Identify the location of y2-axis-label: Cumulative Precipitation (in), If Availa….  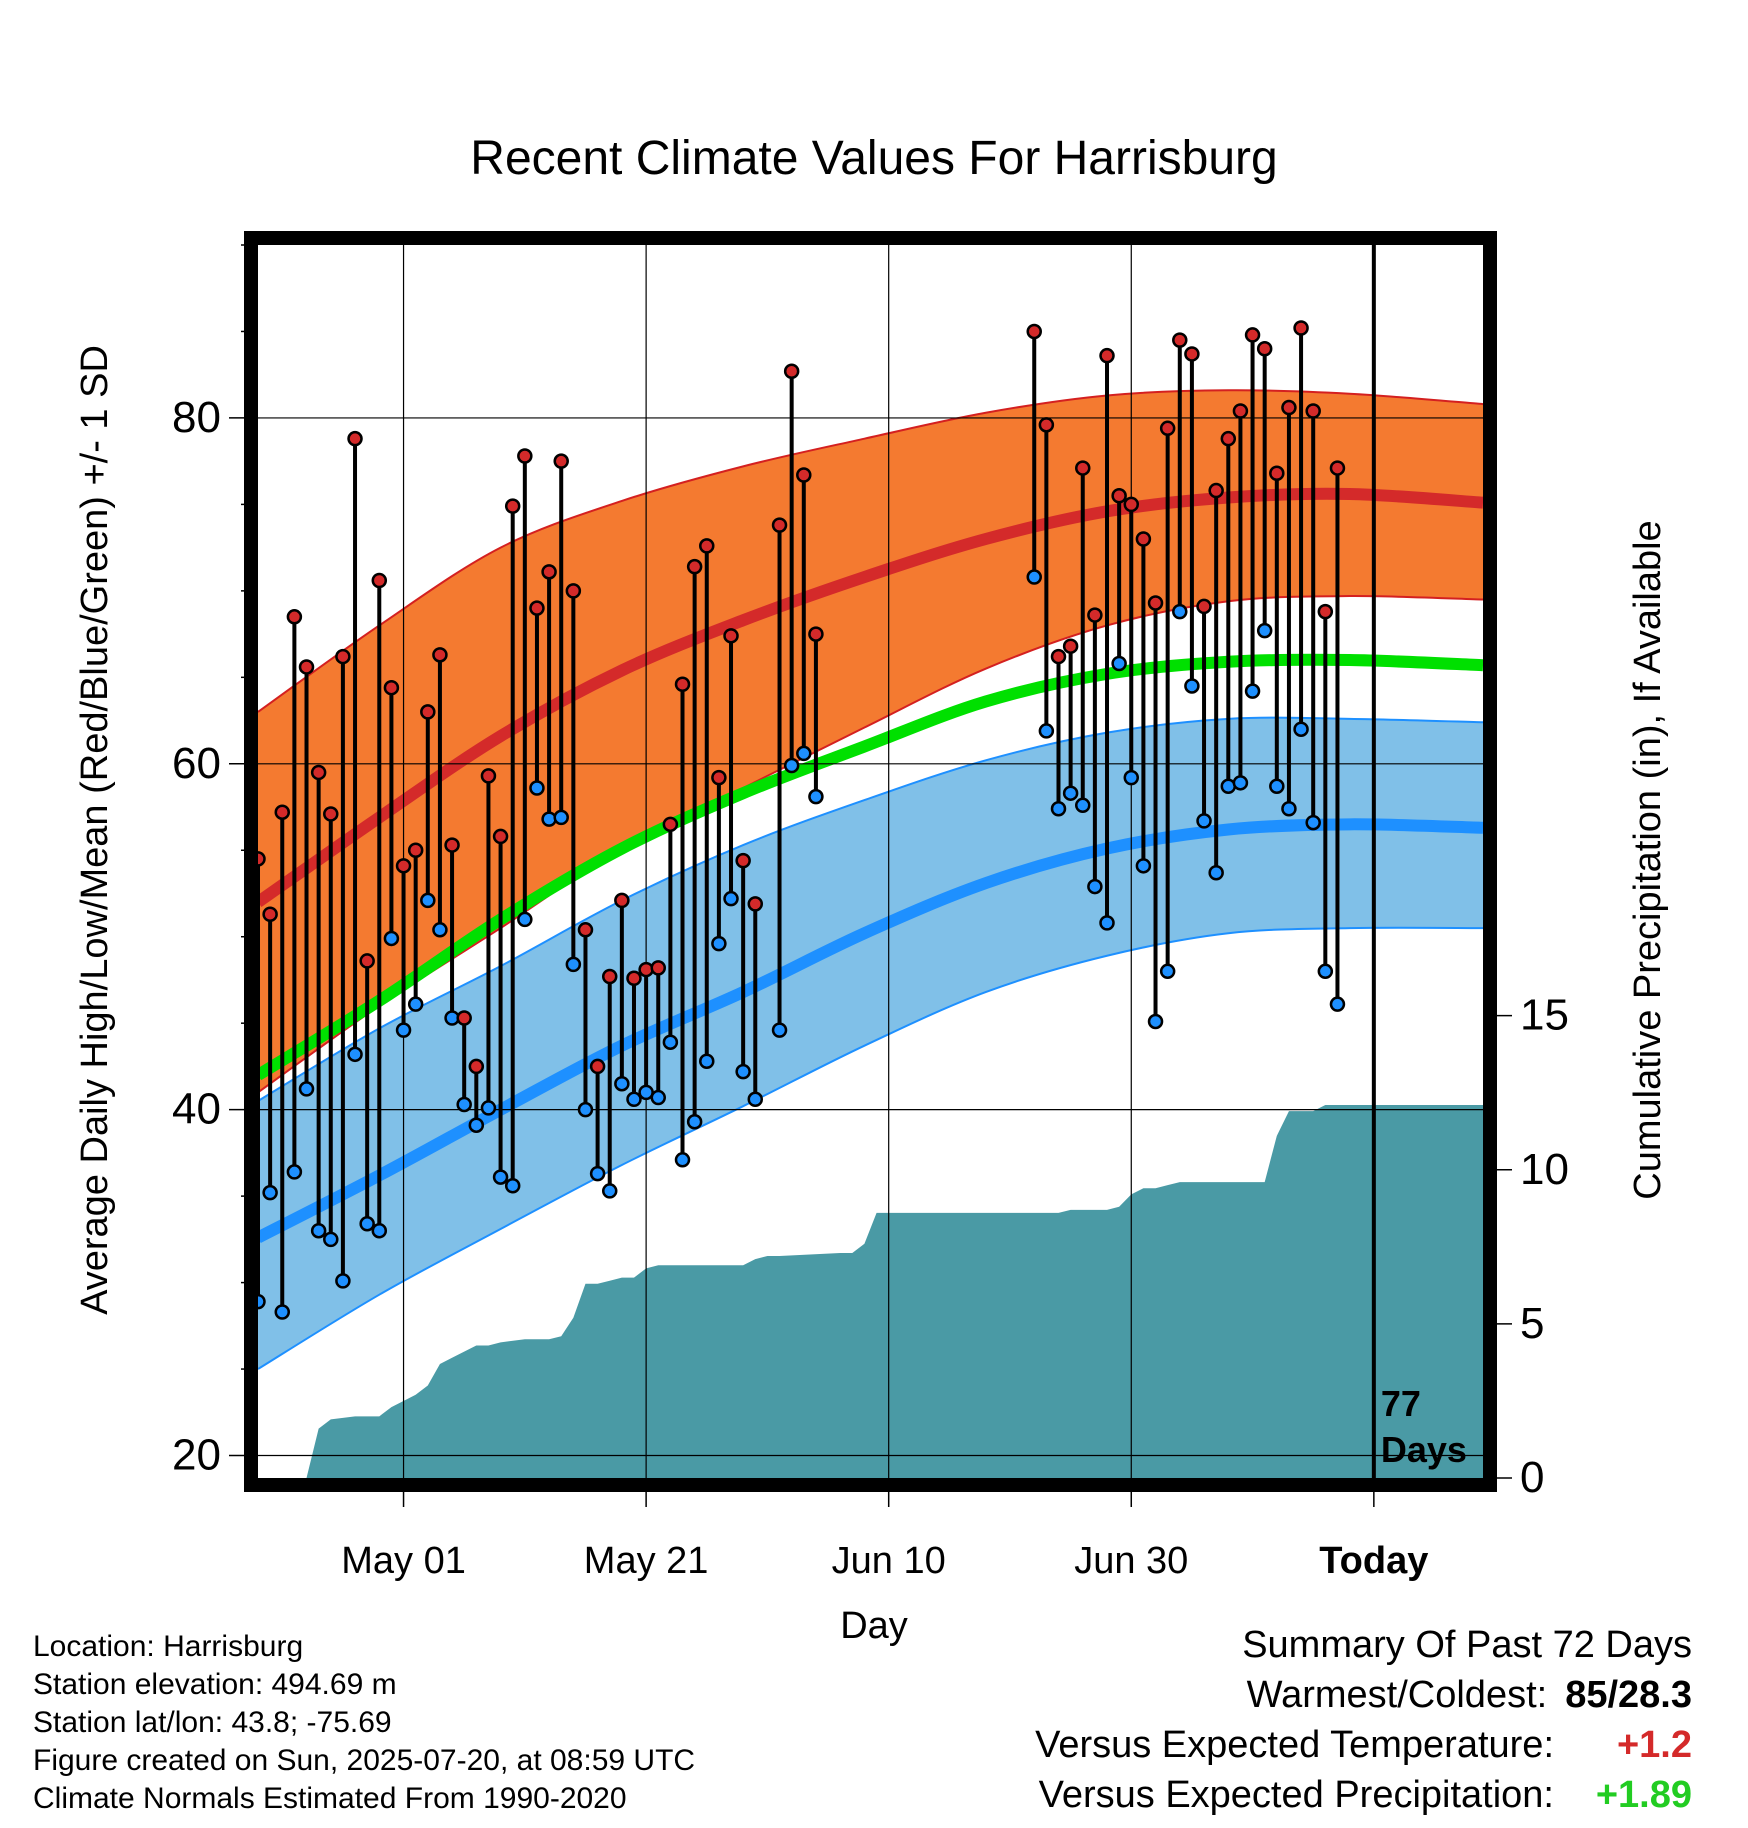
(1648, 859).